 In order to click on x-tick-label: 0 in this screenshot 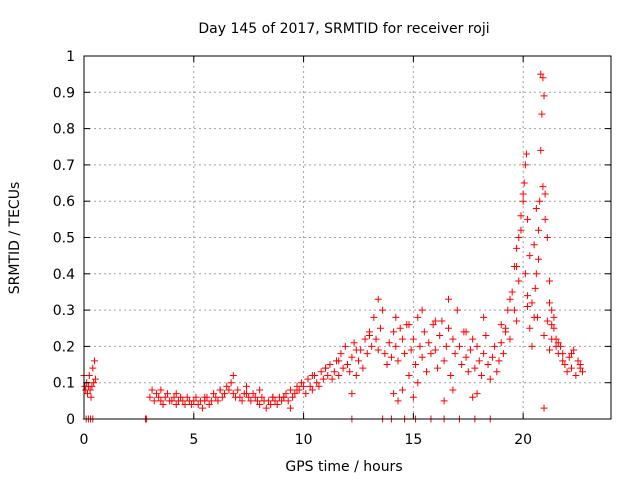, I will do `click(84, 440)`.